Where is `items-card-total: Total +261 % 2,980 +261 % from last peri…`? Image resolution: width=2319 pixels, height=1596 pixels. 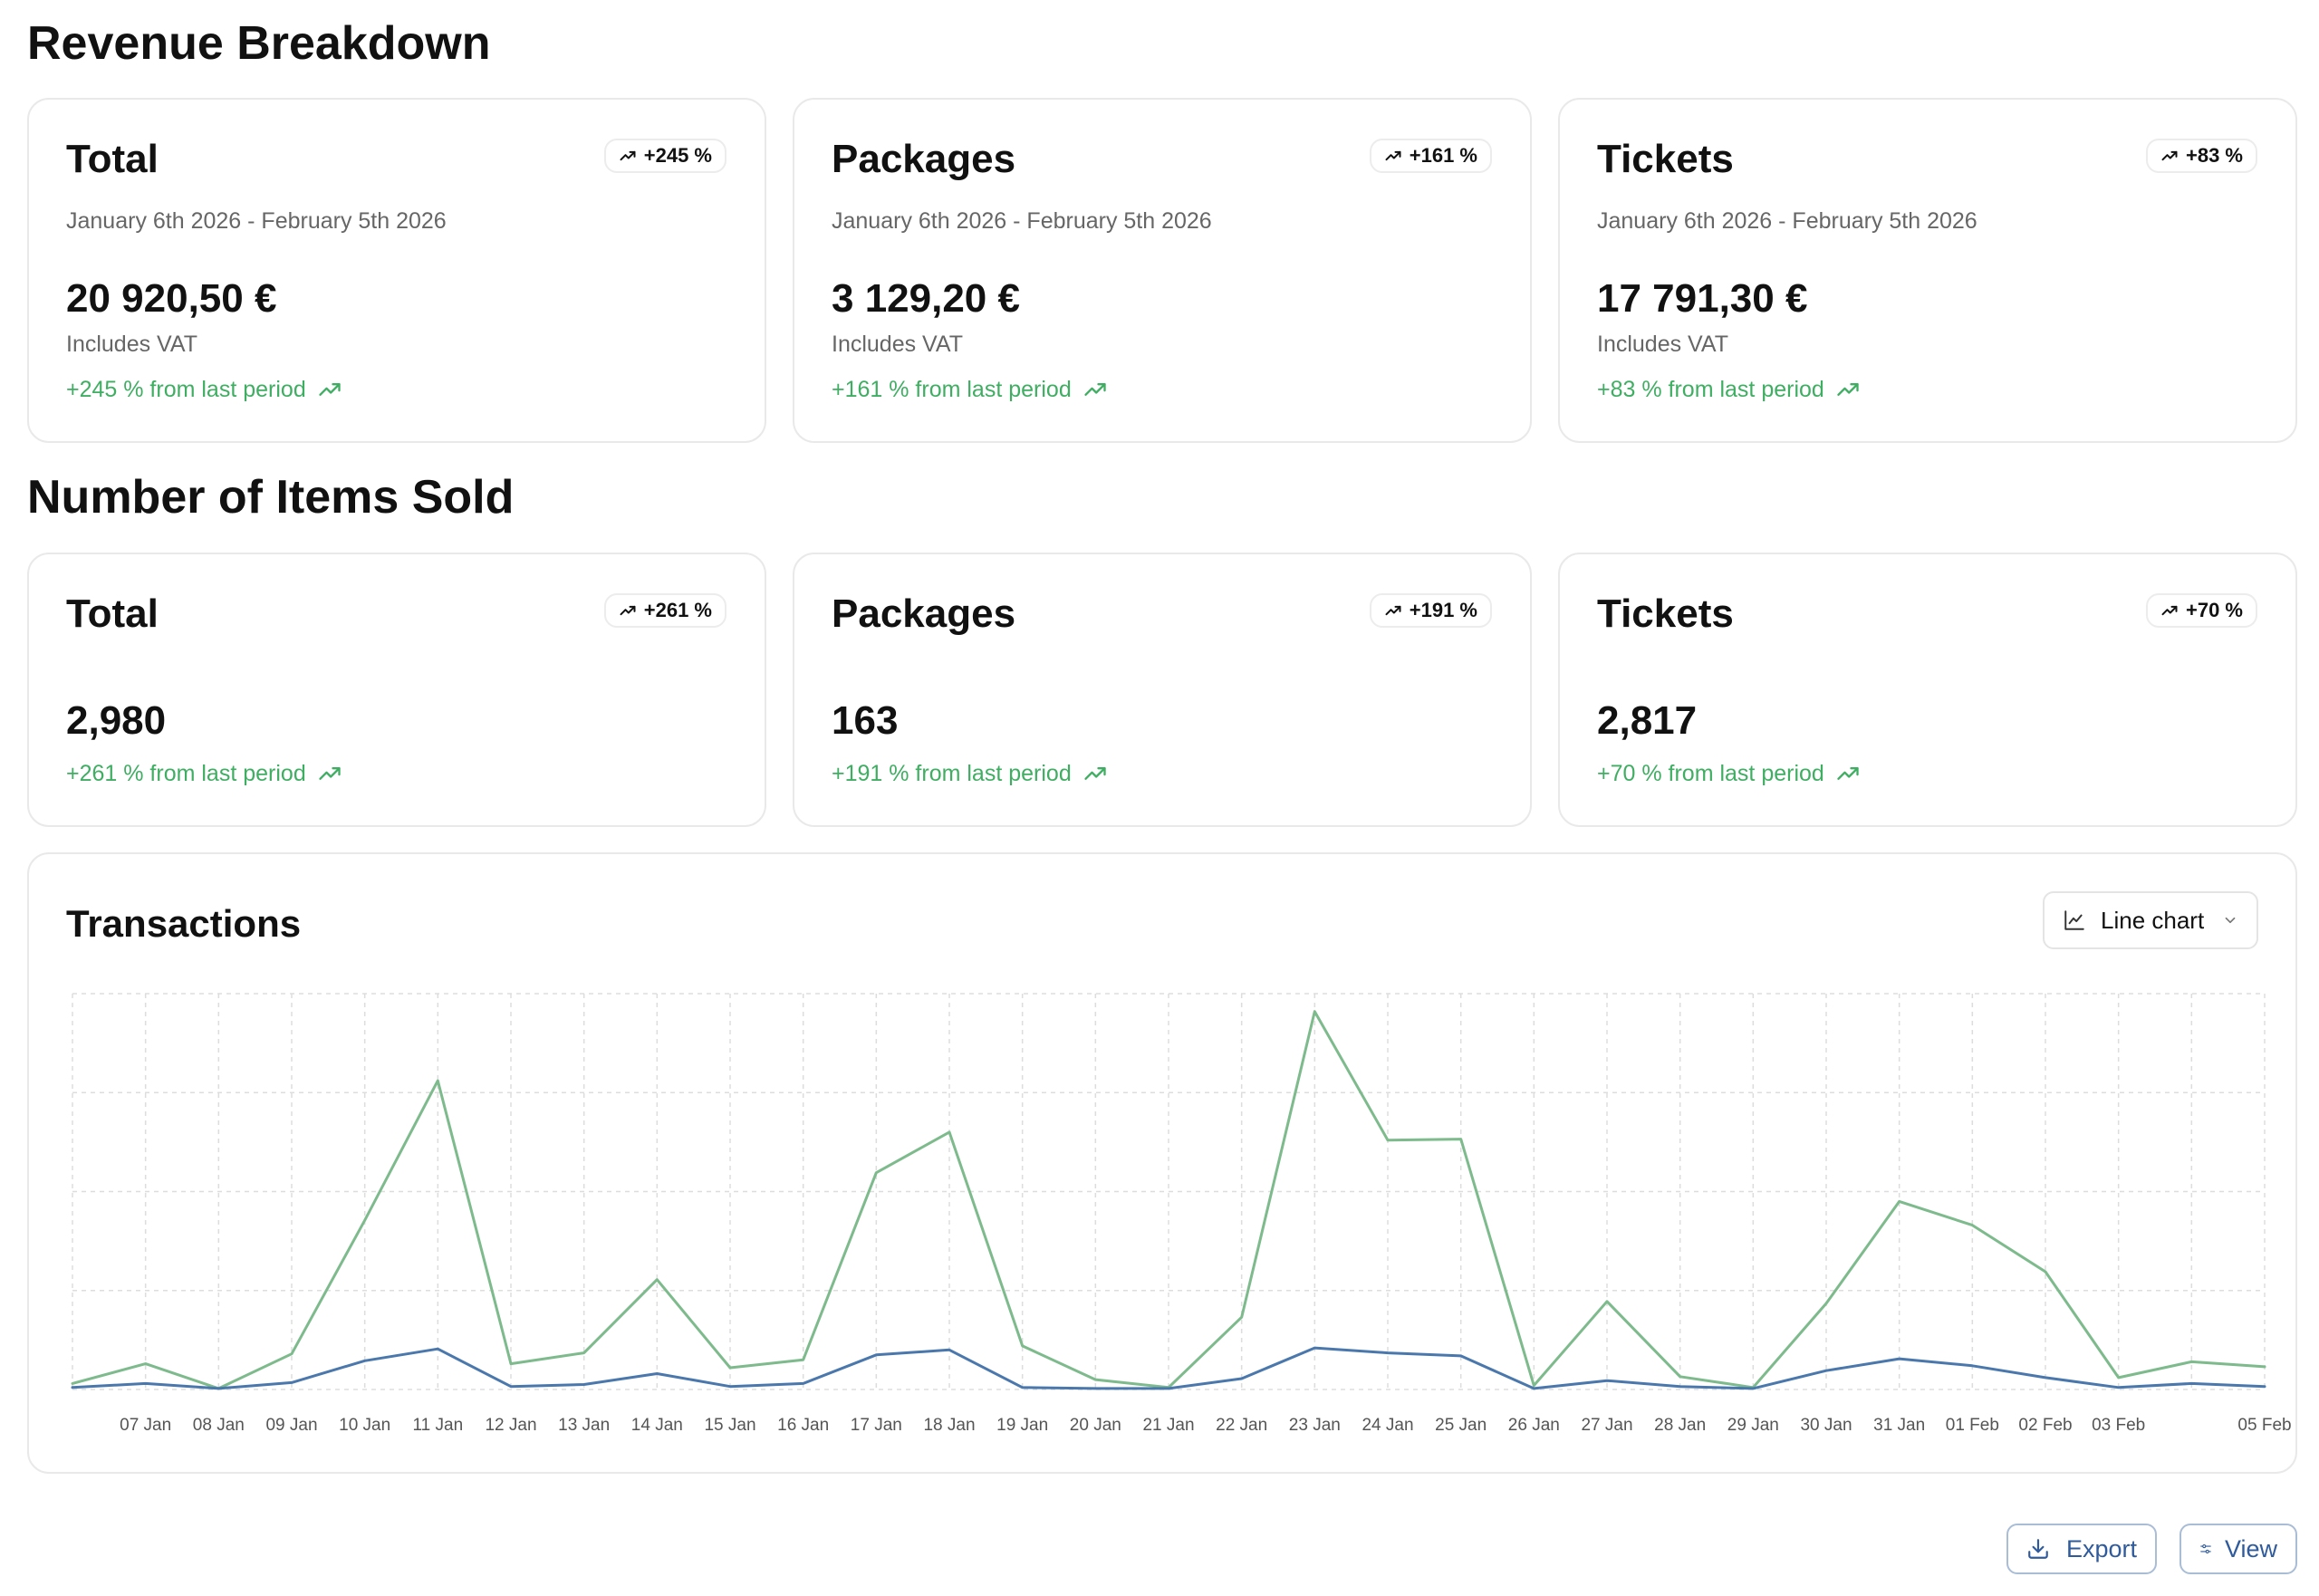 items-card-total: Total +261 % 2,980 +261 % from last peri… is located at coordinates (396, 690).